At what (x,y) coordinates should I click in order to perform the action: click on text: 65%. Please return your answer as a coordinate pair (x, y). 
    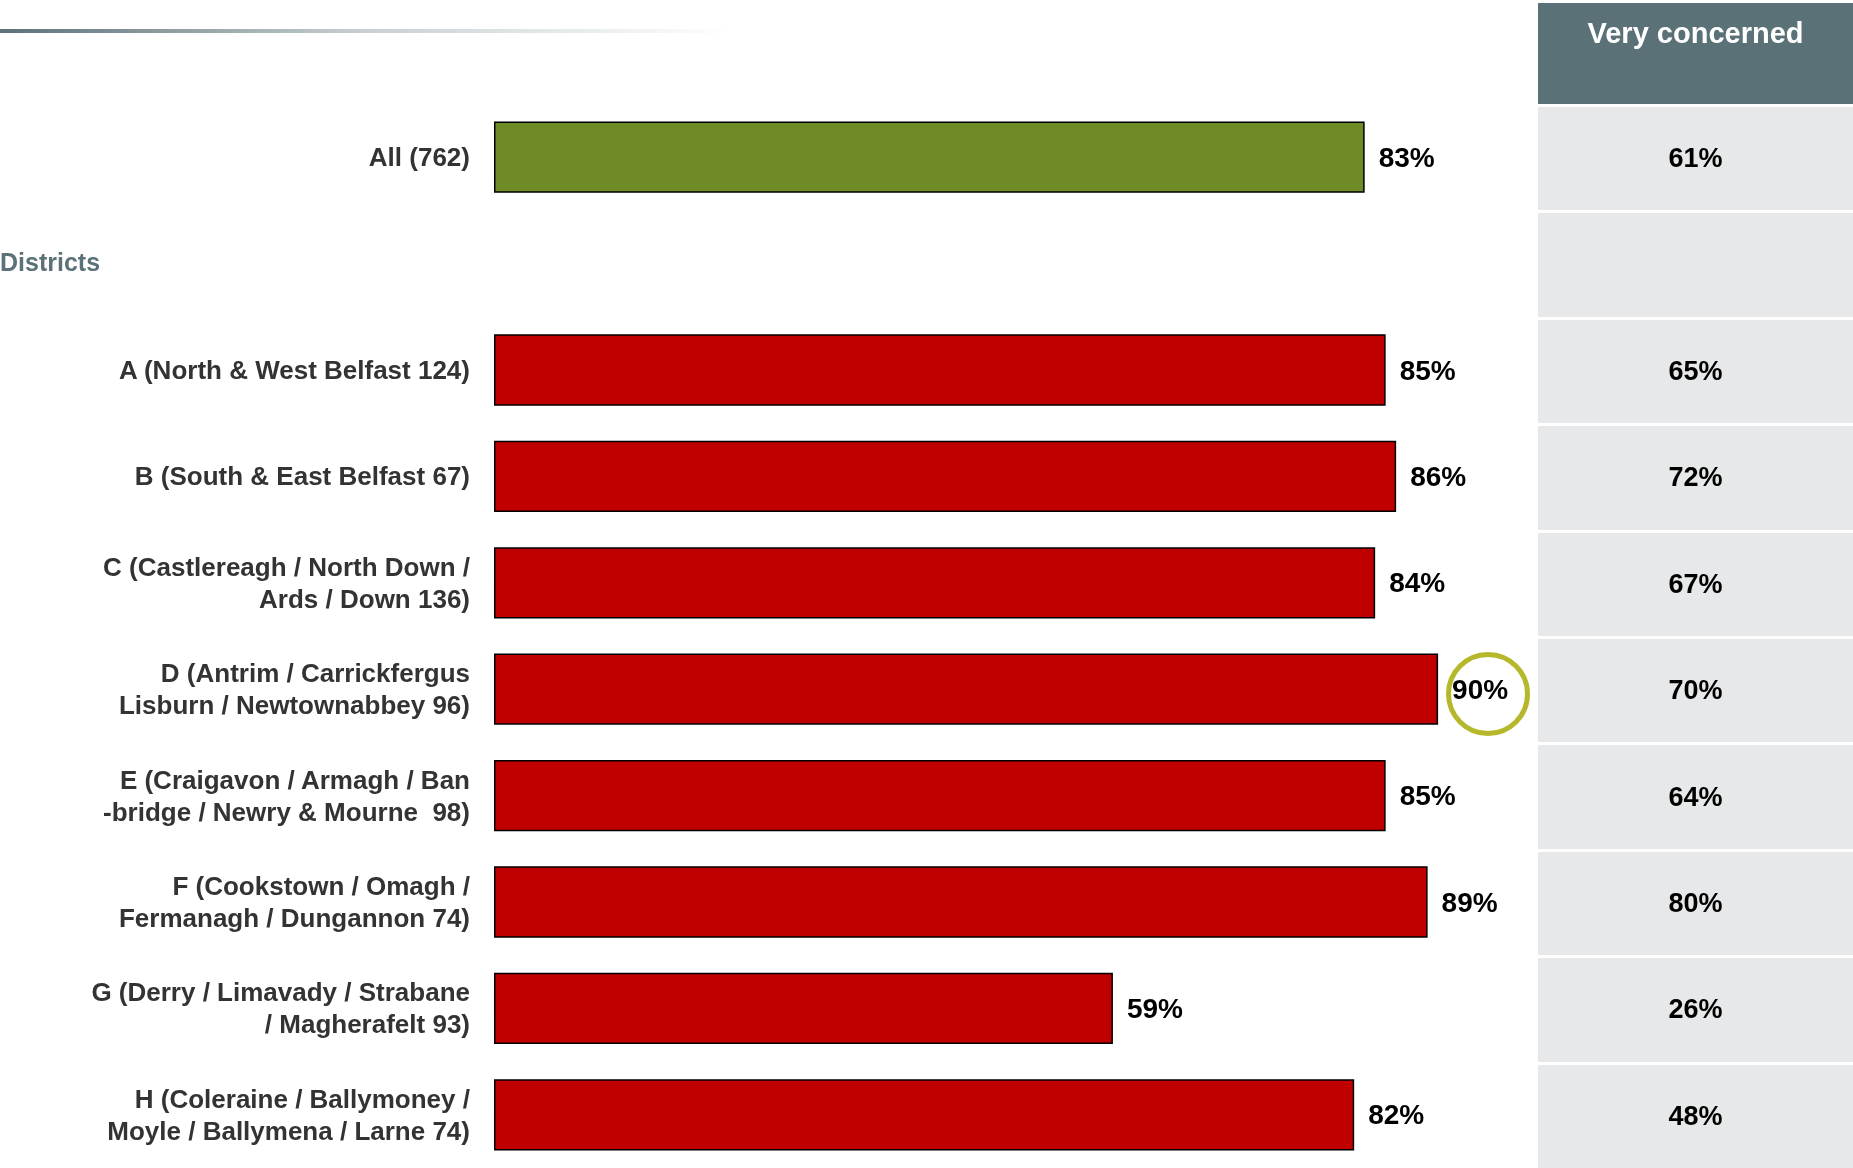
    Looking at the image, I should click on (1695, 371).